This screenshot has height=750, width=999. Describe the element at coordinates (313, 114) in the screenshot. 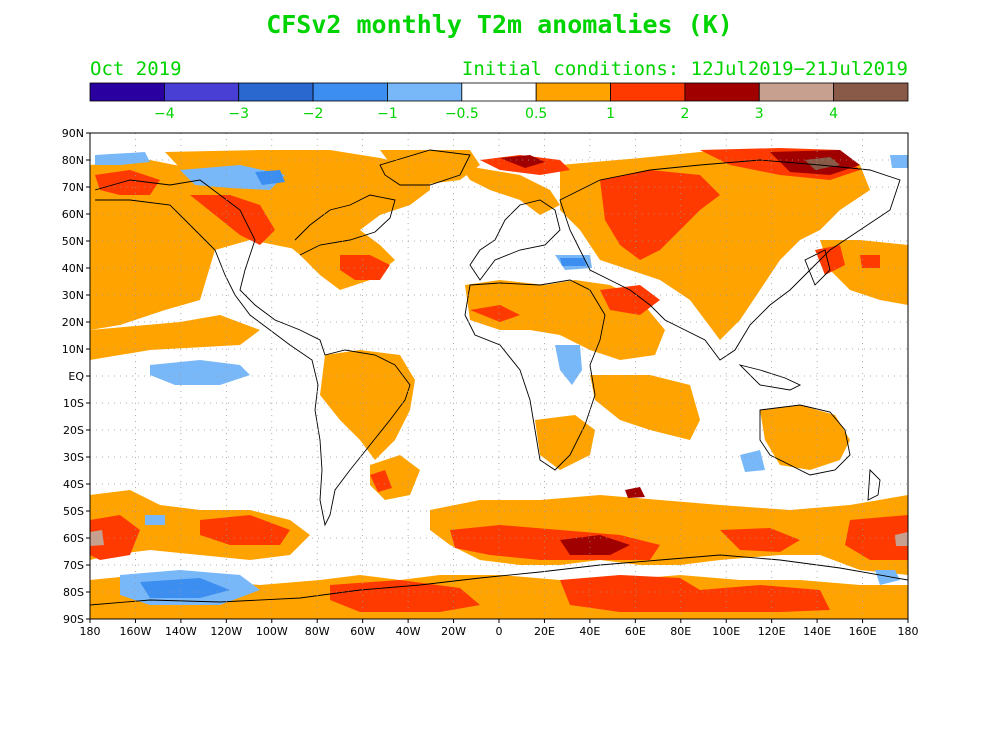

I see `colorbar-label: −2` at that location.